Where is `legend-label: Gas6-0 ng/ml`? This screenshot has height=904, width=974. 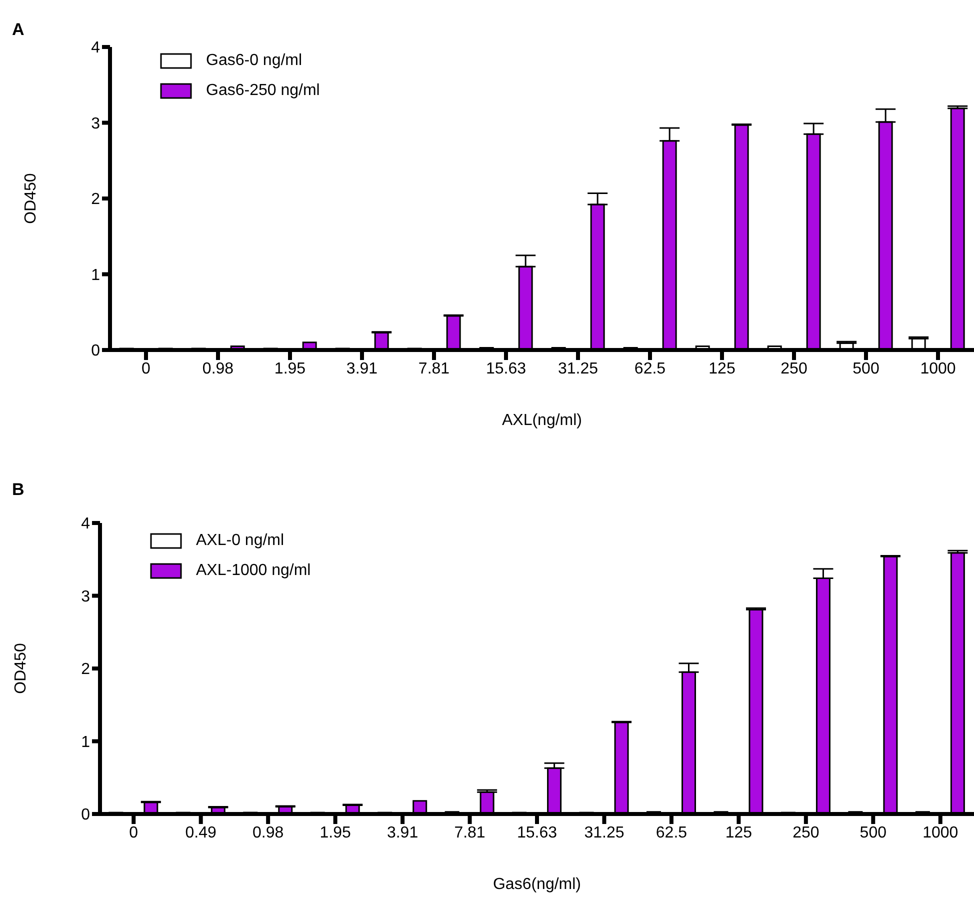 legend-label: Gas6-0 ng/ml is located at coordinates (254, 61).